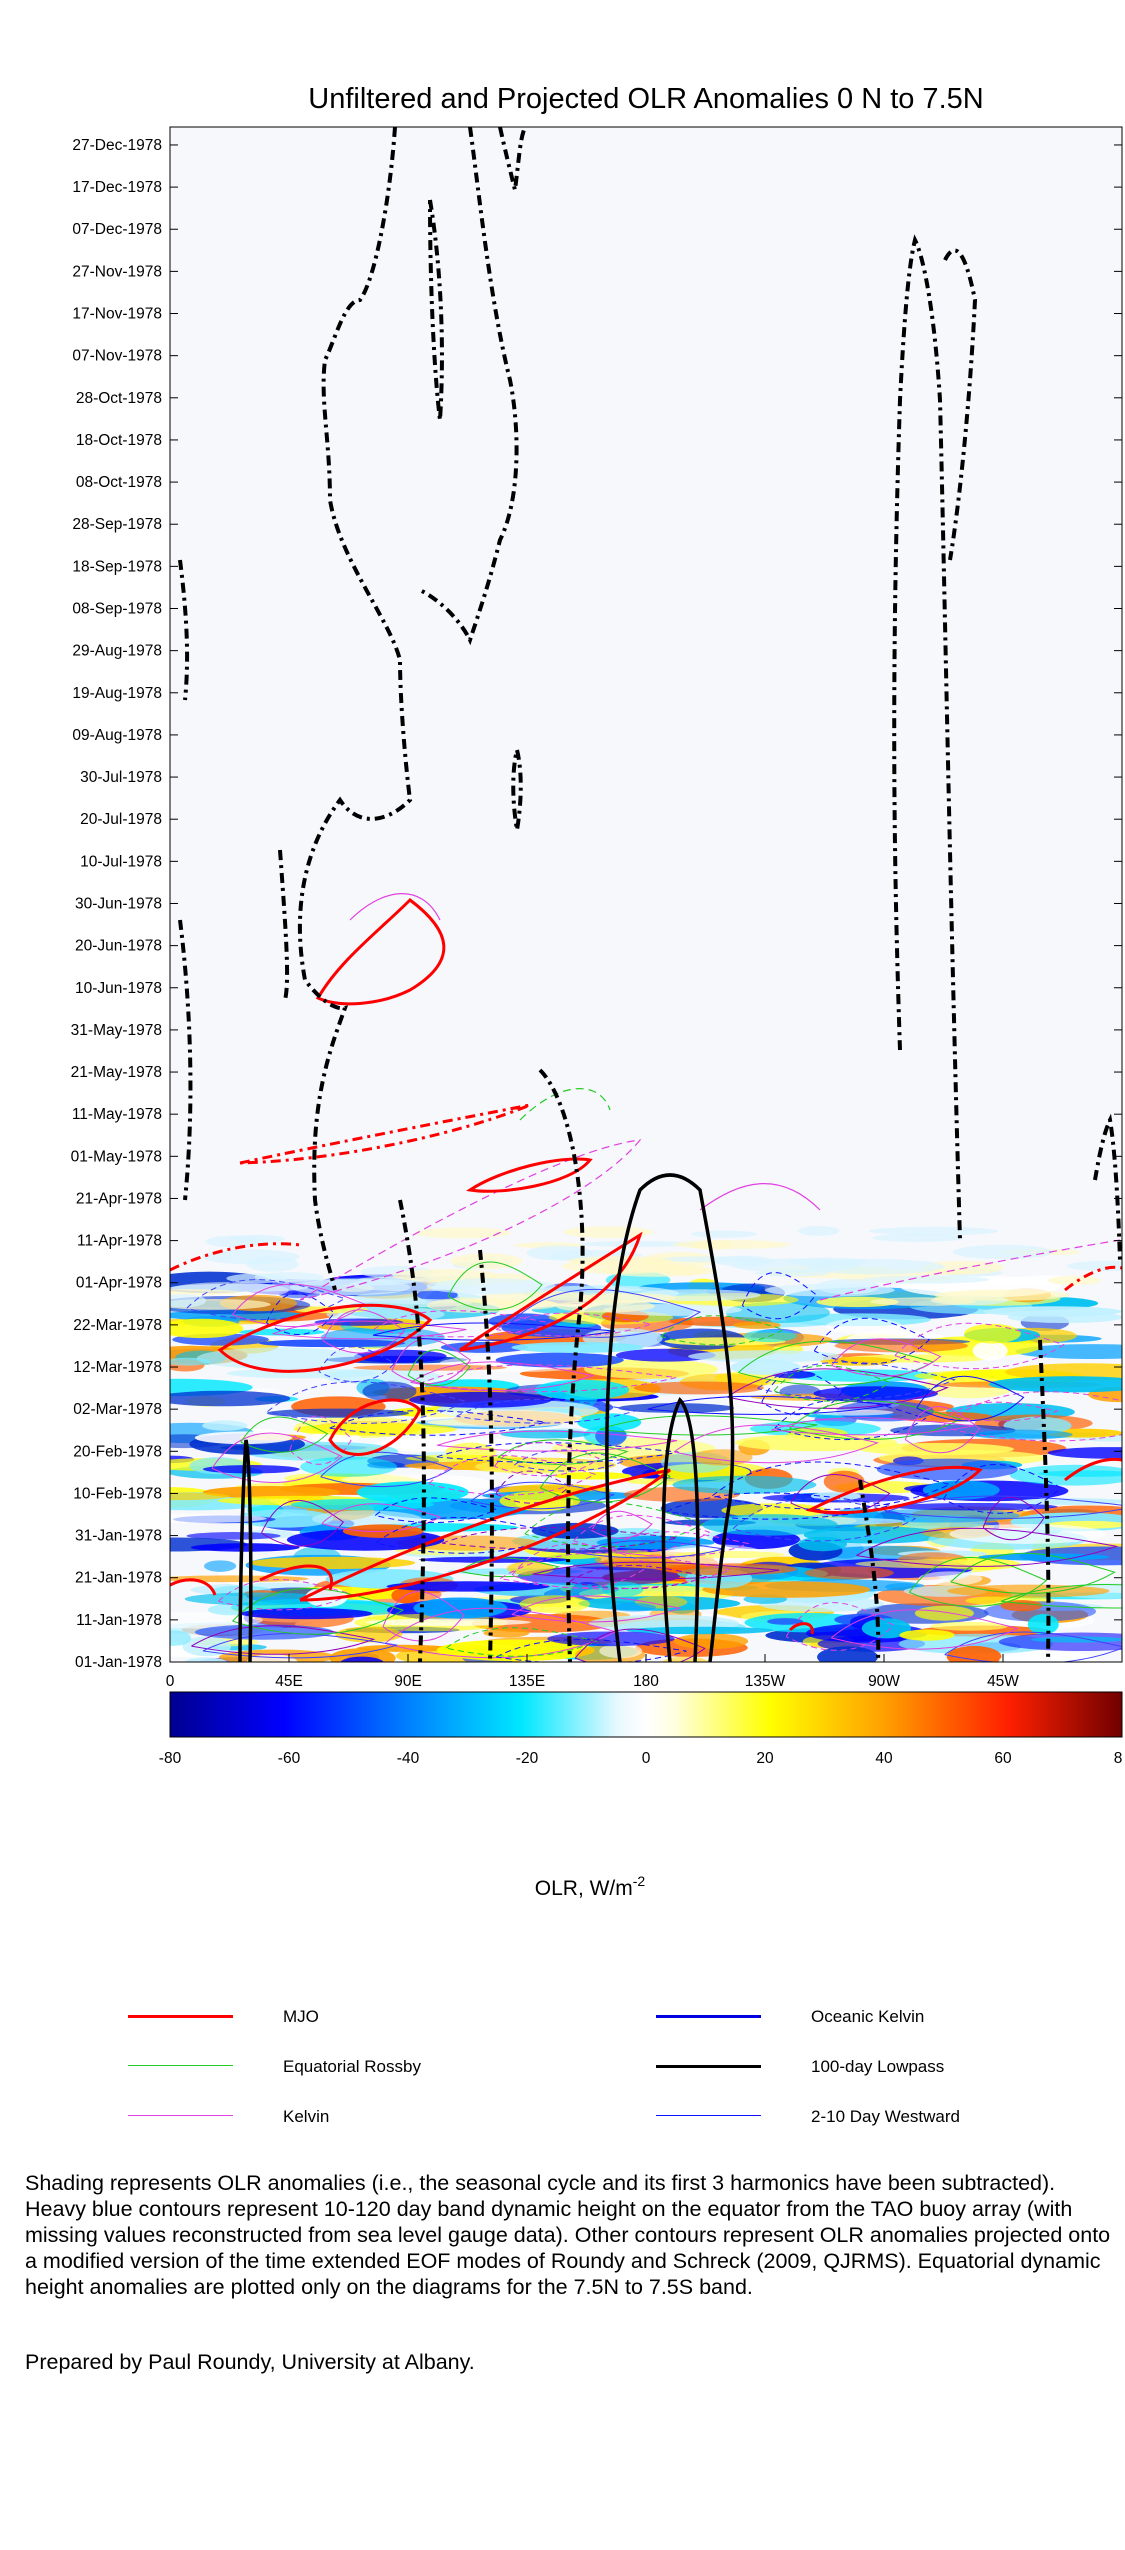  Describe the element at coordinates (121, 777) in the screenshot. I see `y-tick-label: 30-Jul-1978` at that location.